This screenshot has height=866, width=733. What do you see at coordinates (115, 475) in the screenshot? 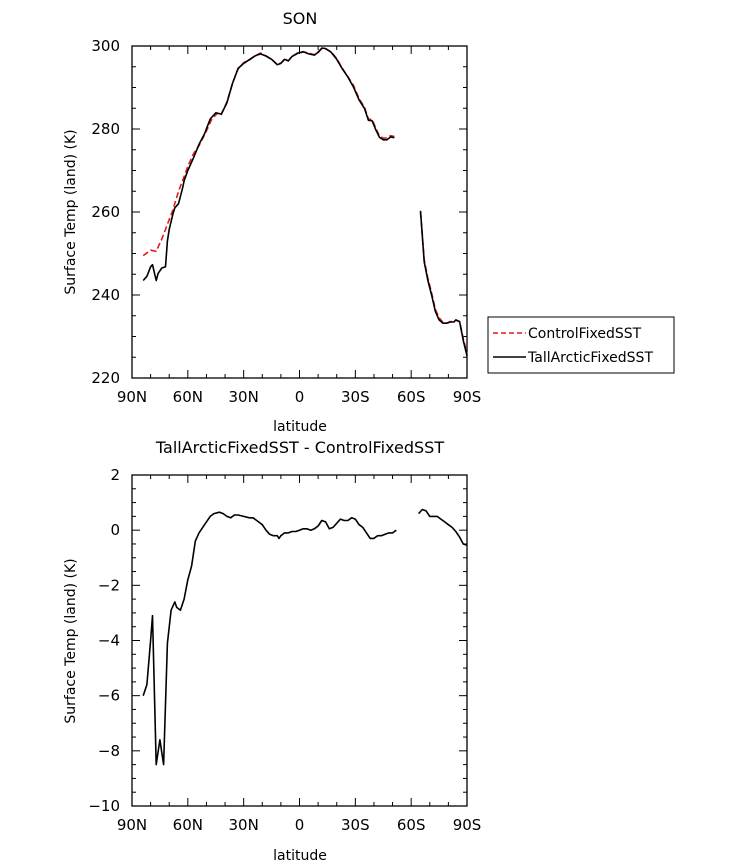
I see `bottom-ytick-label: 2` at bounding box center [115, 475].